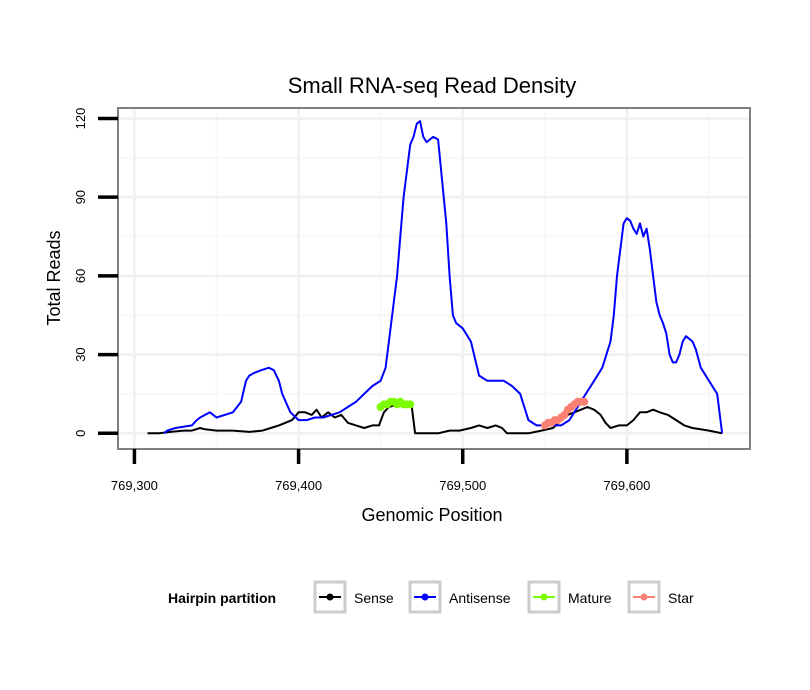 Image resolution: width=810 pixels, height=690 pixels. I want to click on legend-label-star: Star, so click(681, 598).